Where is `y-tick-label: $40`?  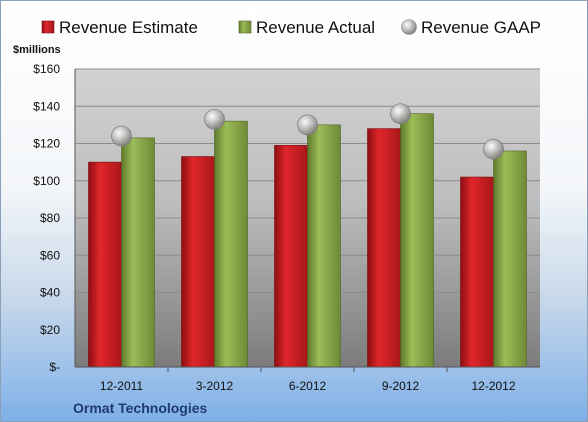 y-tick-label: $40 is located at coordinates (50, 293).